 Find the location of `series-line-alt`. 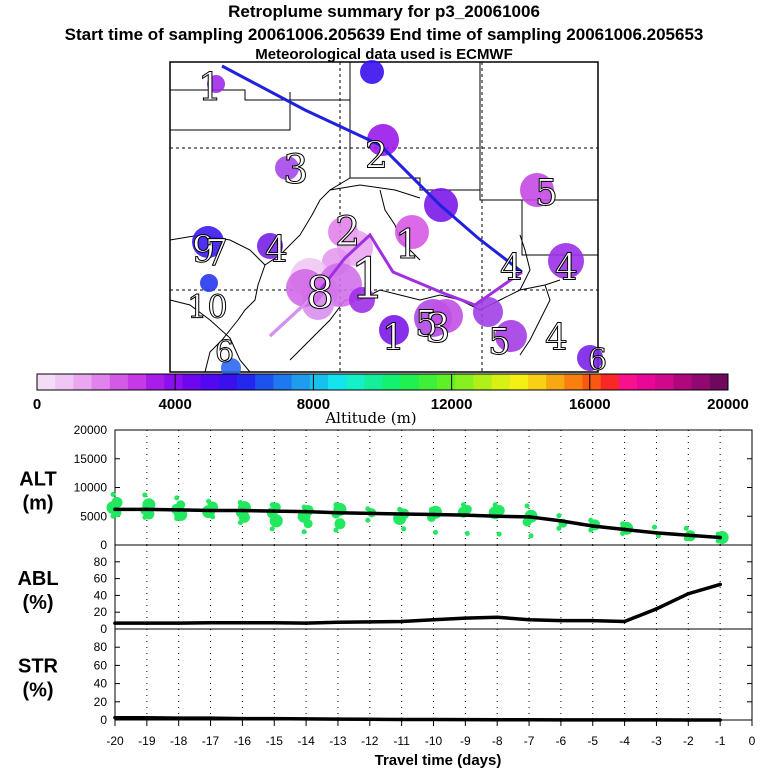

series-line-alt is located at coordinates (418, 523).